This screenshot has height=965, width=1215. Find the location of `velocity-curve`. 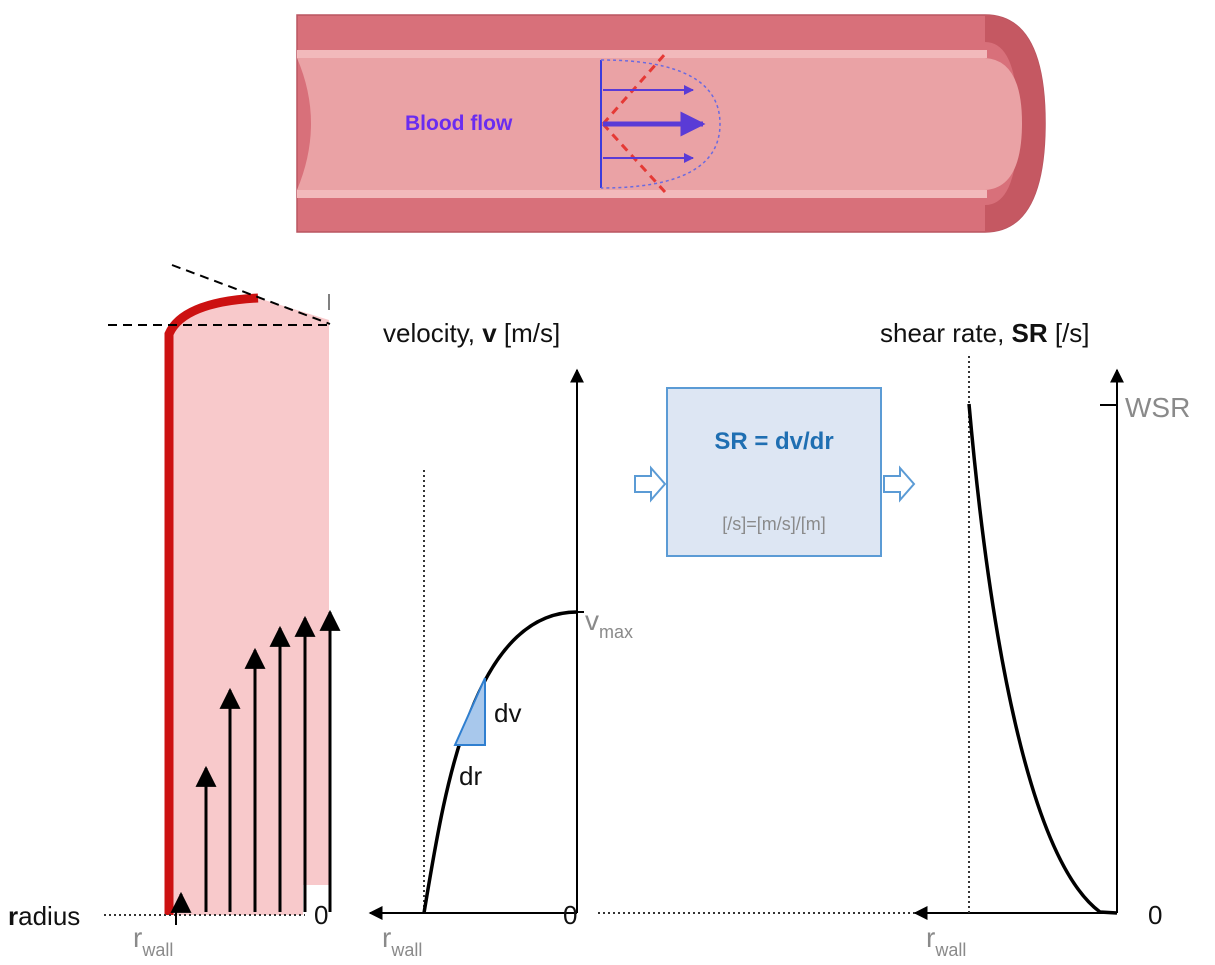

velocity-curve is located at coordinates (500, 762).